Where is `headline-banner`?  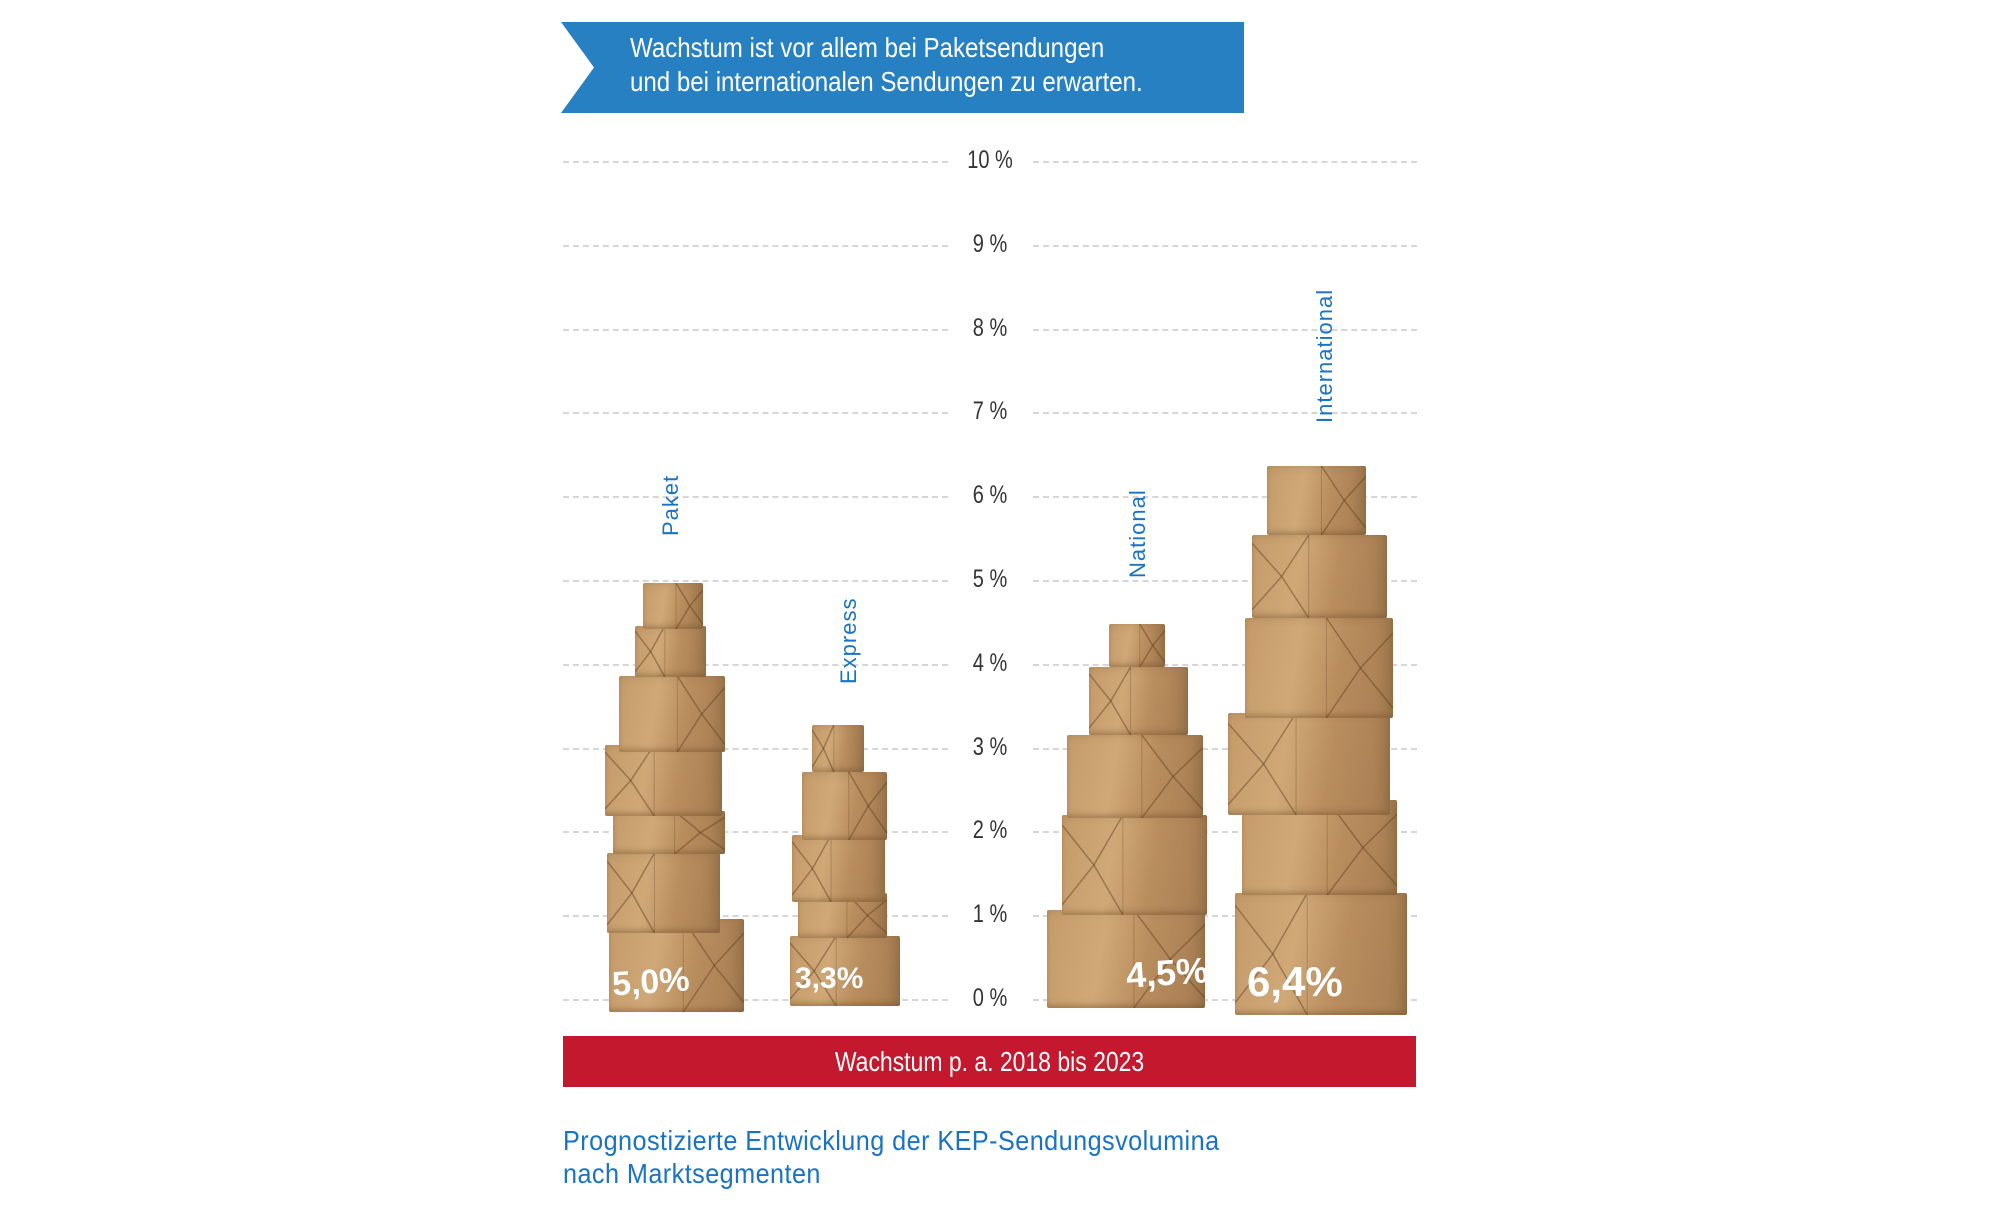
headline-banner is located at coordinates (902, 67).